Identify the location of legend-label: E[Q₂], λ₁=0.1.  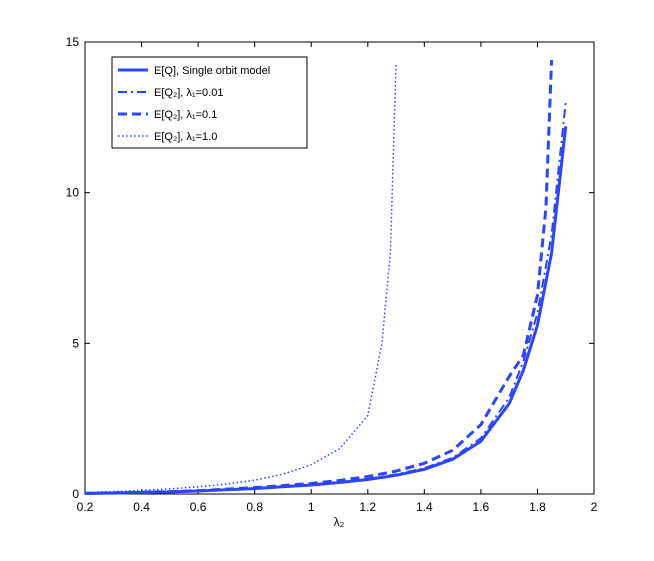
(185, 115).